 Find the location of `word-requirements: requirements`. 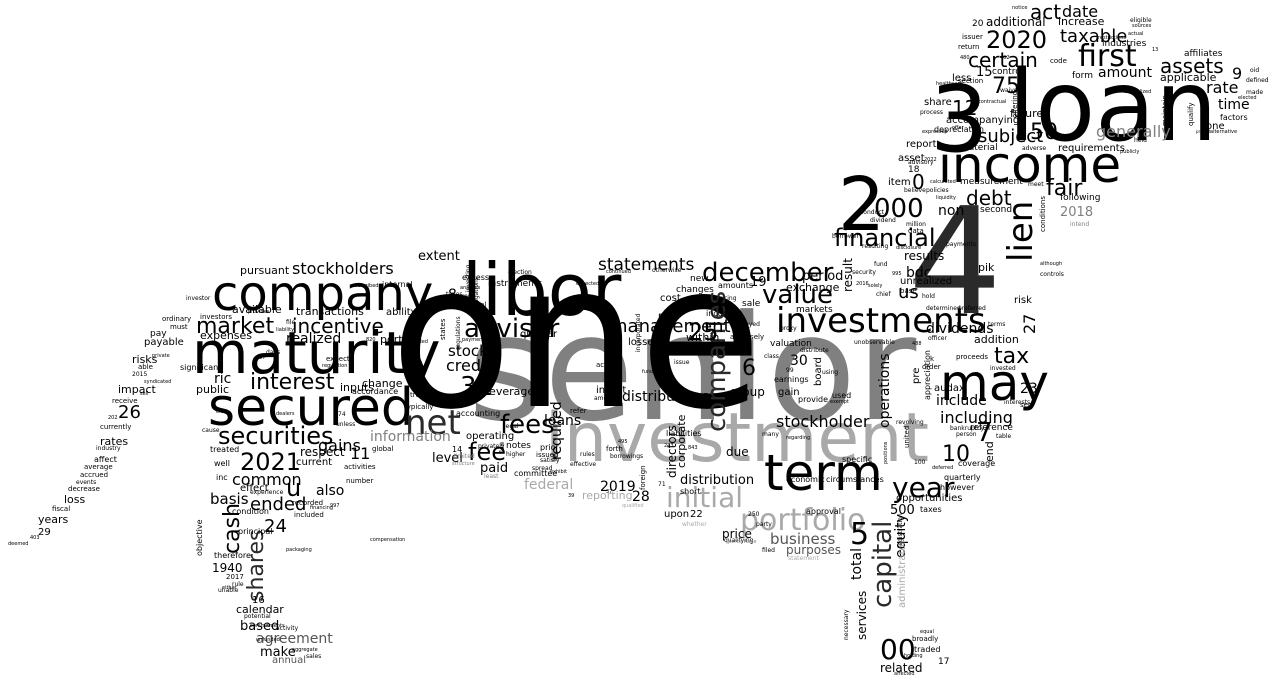

word-requirements: requirements is located at coordinates (1091, 148).